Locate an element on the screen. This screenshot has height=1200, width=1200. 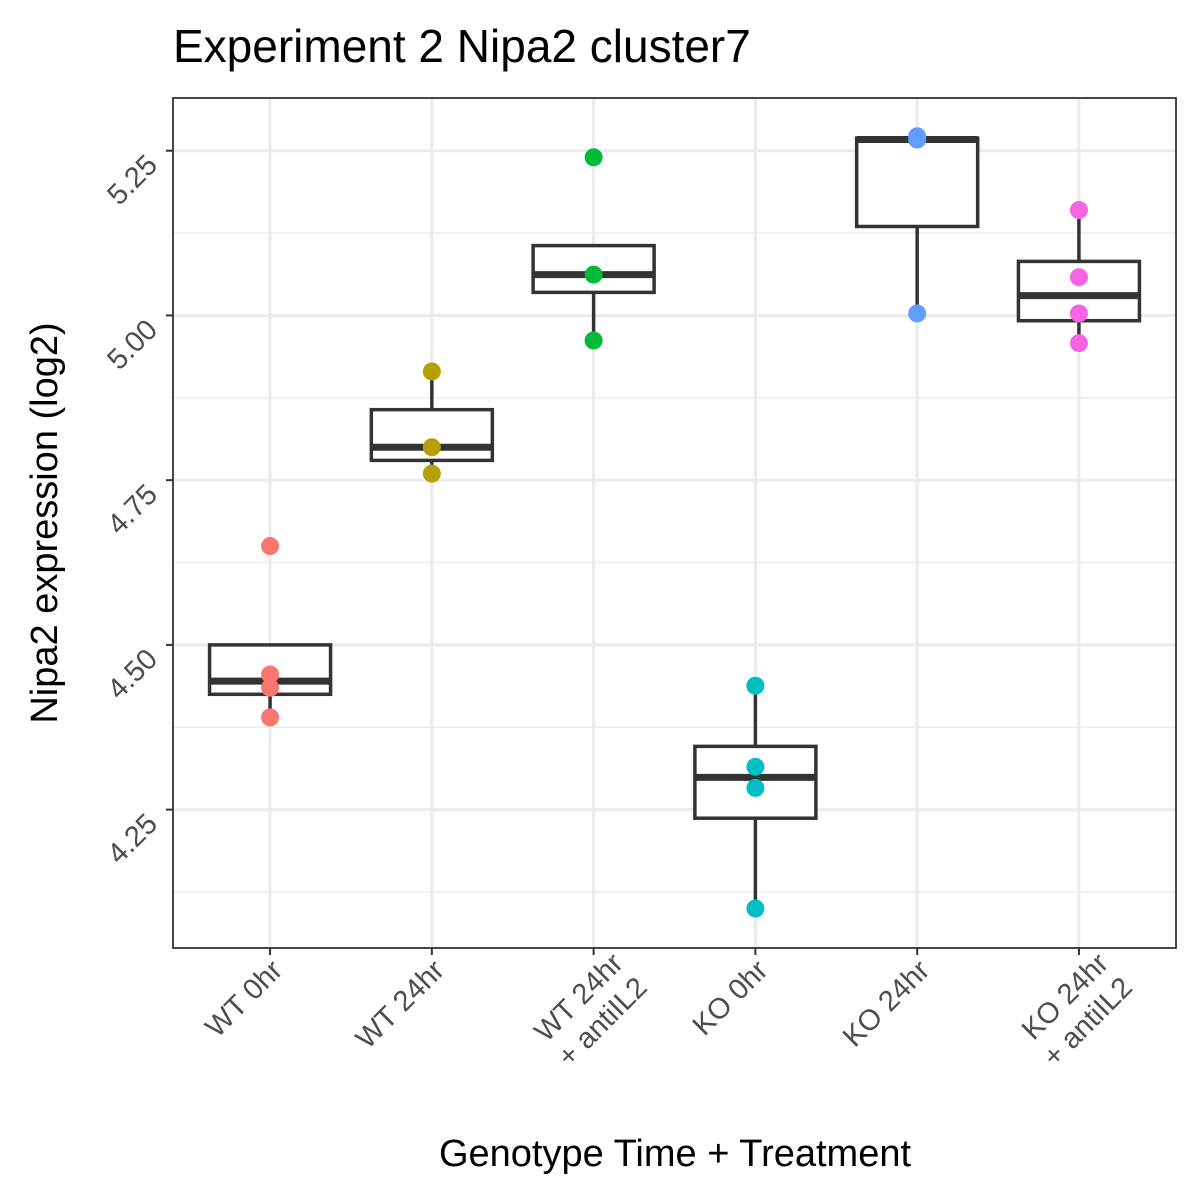
x-tick-label-1: WT 24hr is located at coordinates (400, 1004).